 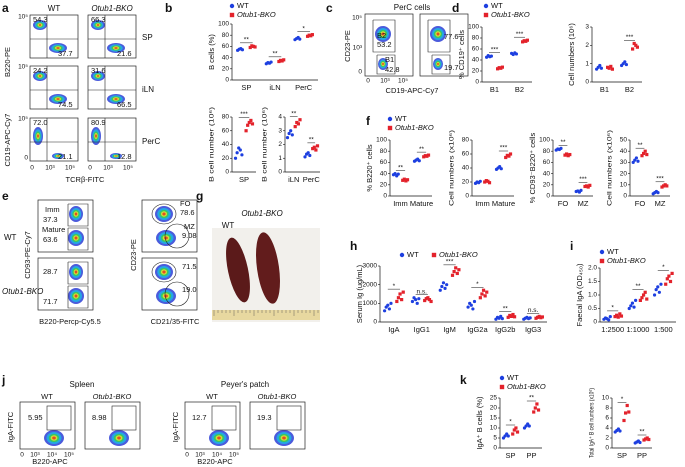 I want to click on x-tick-label: B2, so click(x=629, y=89).